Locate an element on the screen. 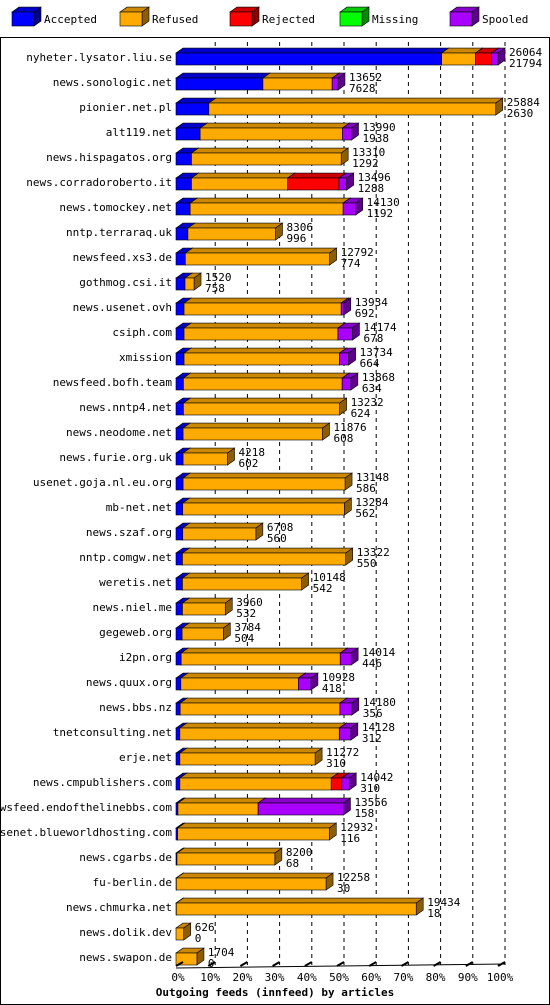 This screenshot has height=1005, width=550. row-label: tnetconsulting.net is located at coordinates (112, 732).